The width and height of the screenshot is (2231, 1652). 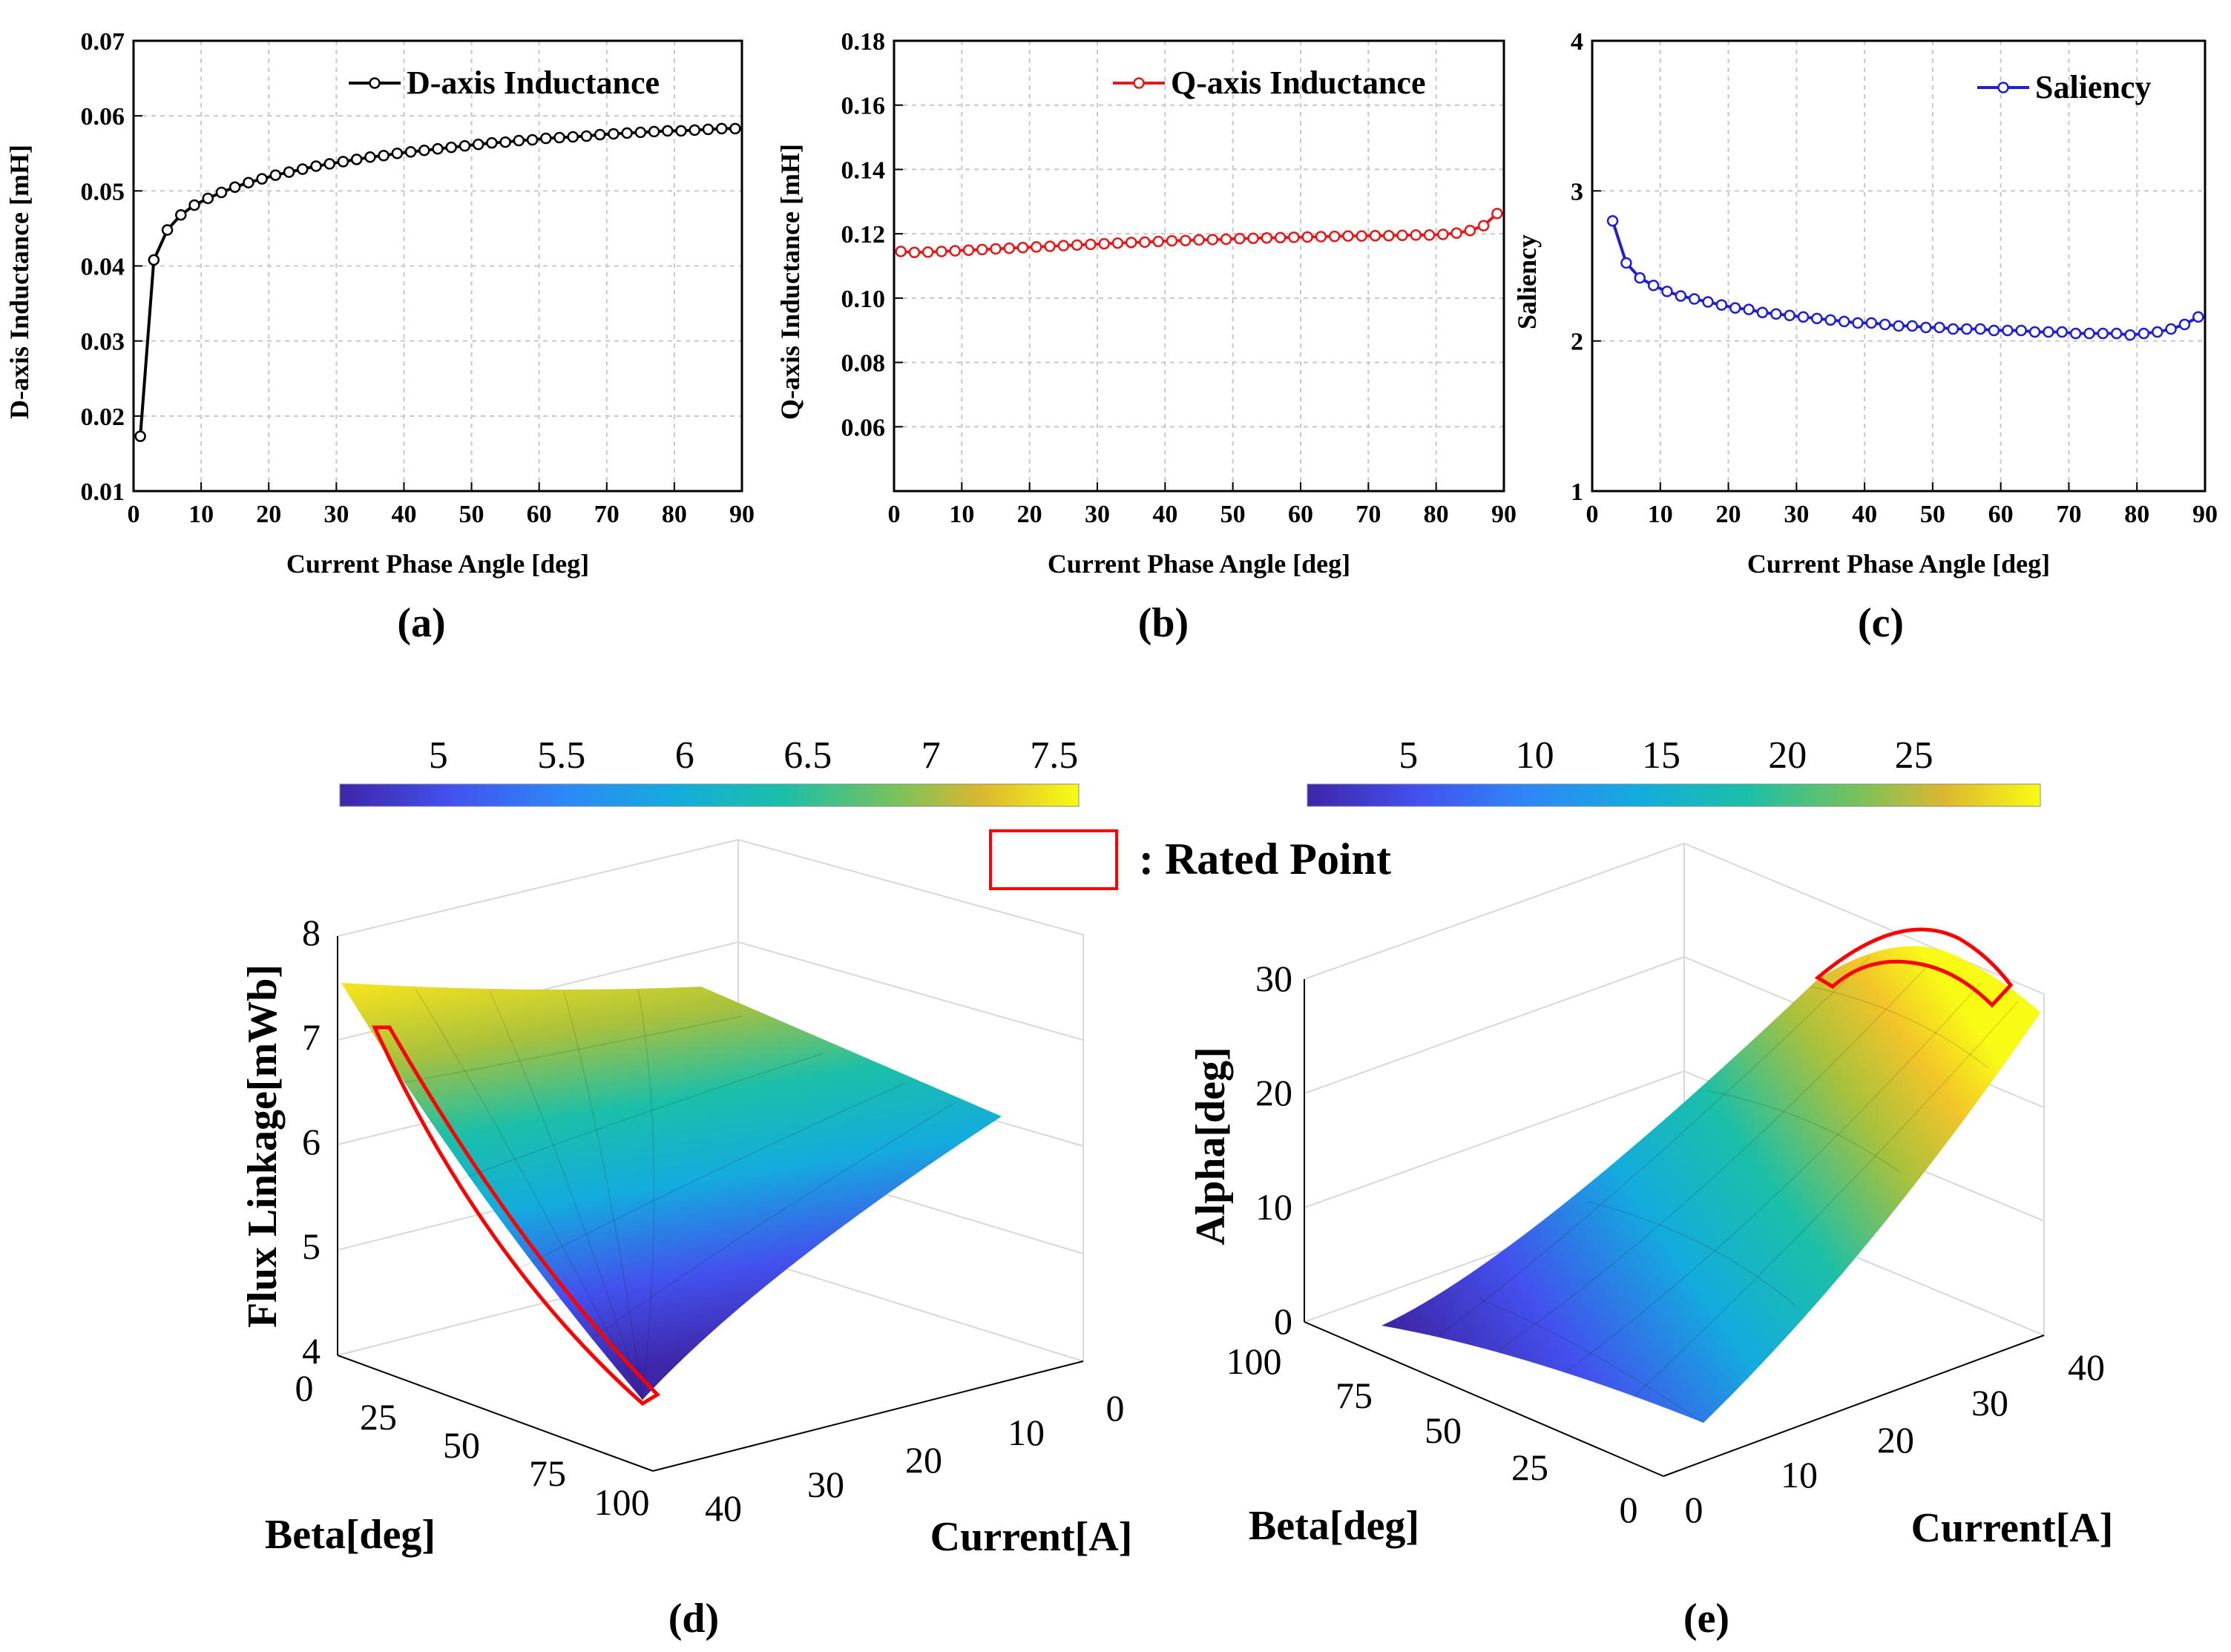 What do you see at coordinates (1989, 1403) in the screenshot?
I see `tick-label: 30` at bounding box center [1989, 1403].